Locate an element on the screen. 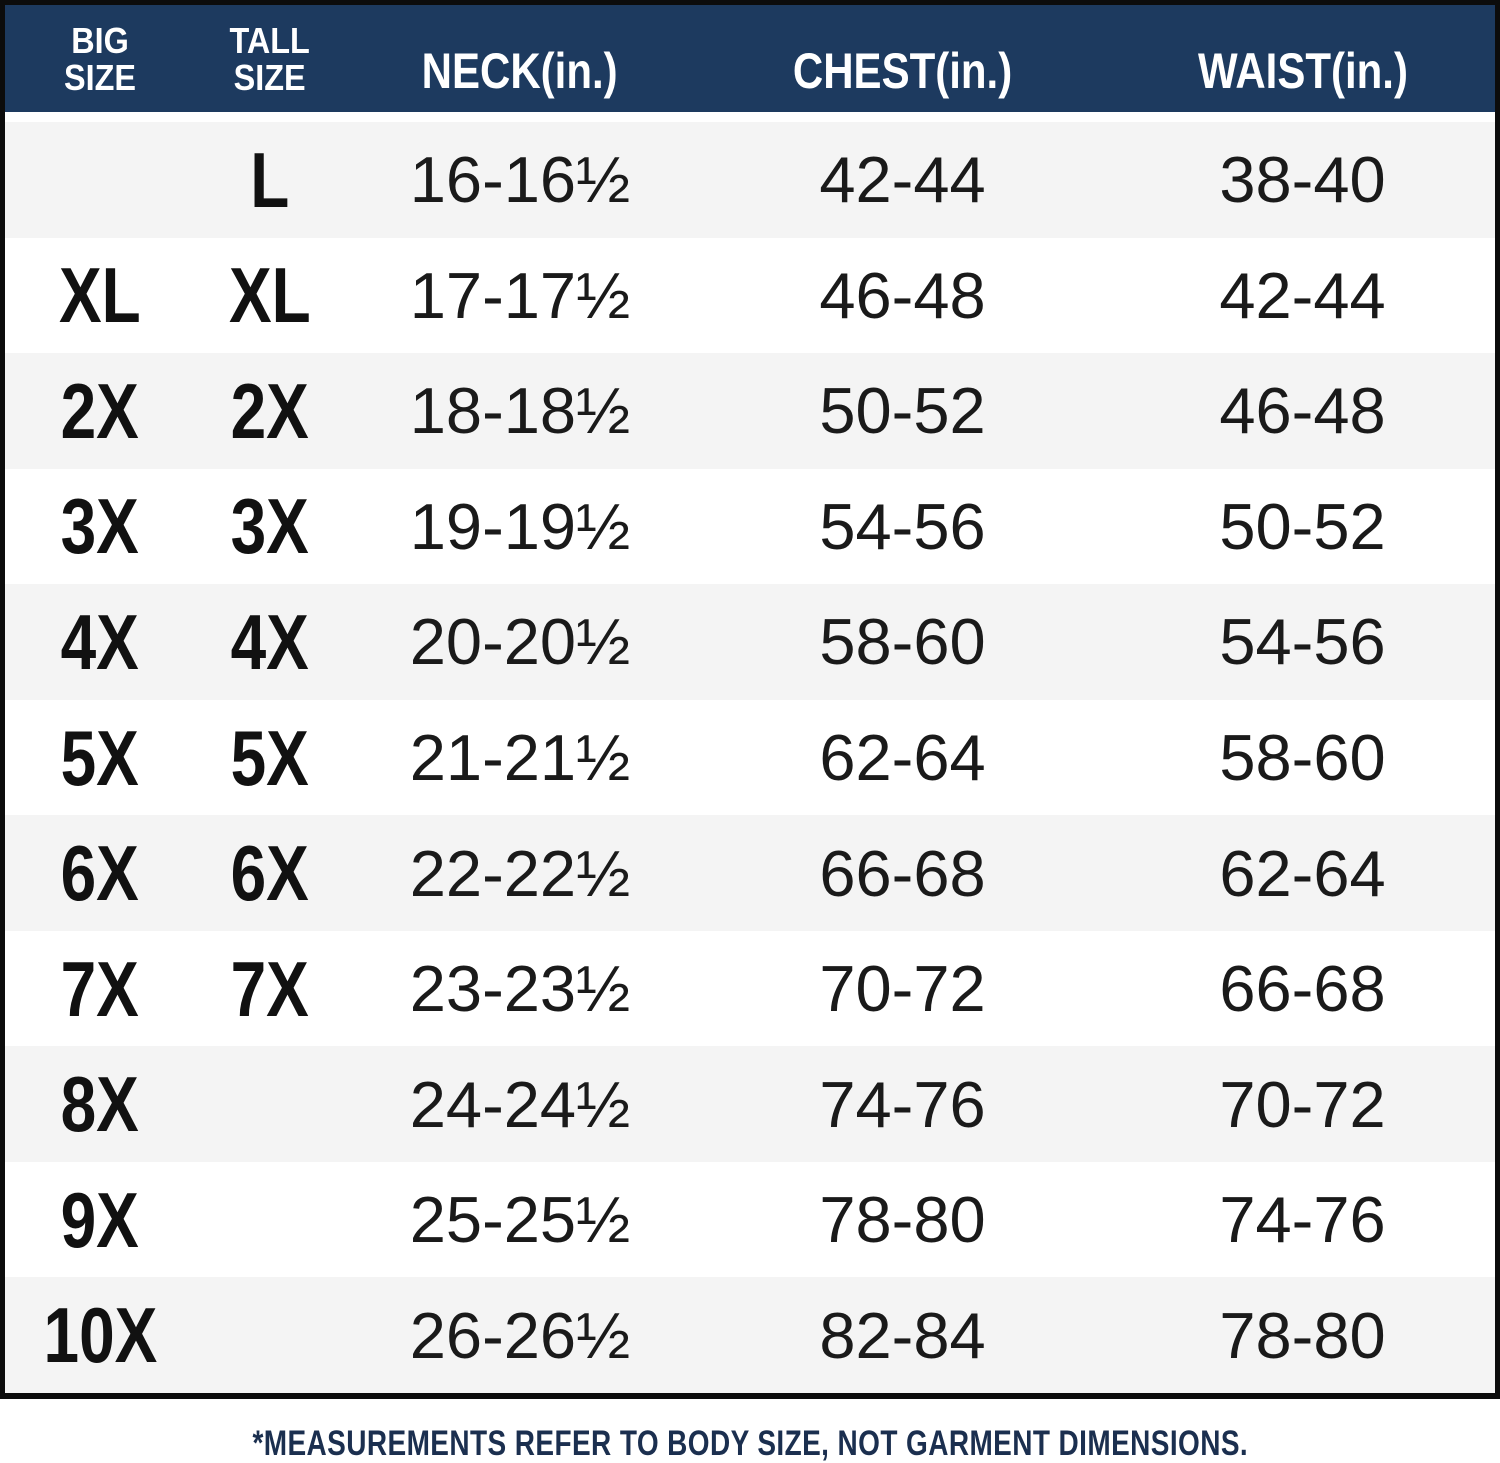 The height and width of the screenshot is (1463, 1500). big-size-value: 3X is located at coordinates (100, 526).